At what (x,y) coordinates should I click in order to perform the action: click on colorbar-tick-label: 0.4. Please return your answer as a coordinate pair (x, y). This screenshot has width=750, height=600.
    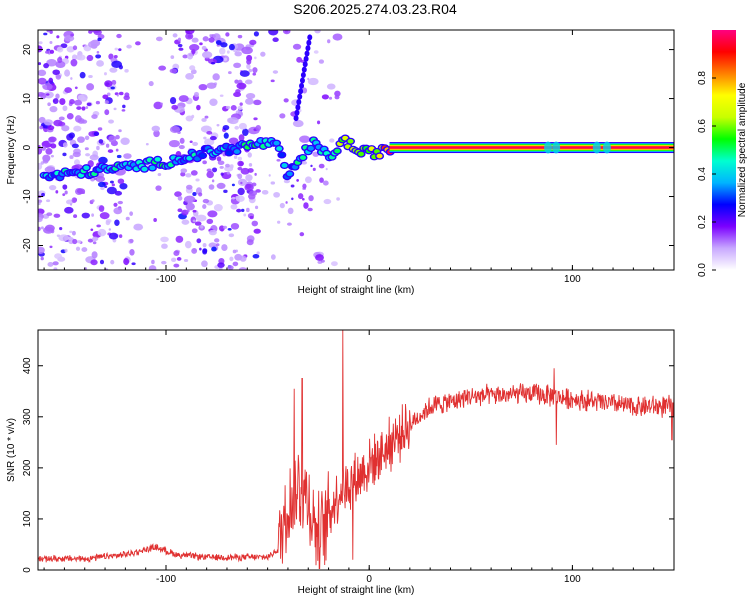
    Looking at the image, I should click on (702, 174).